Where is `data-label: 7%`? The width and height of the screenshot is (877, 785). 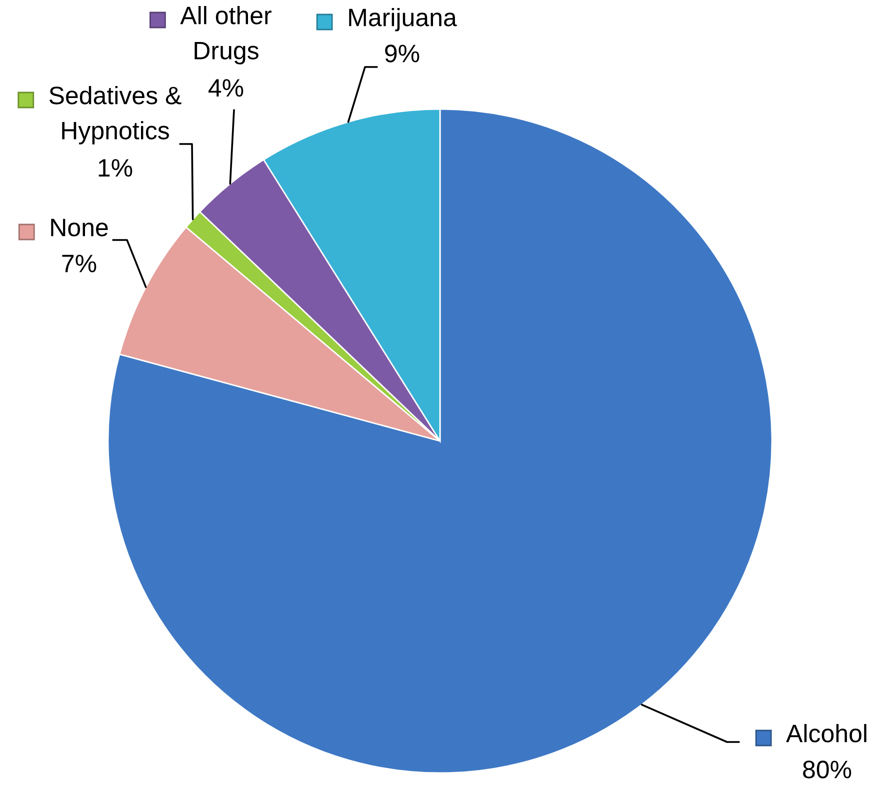 data-label: 7% is located at coordinates (79, 263).